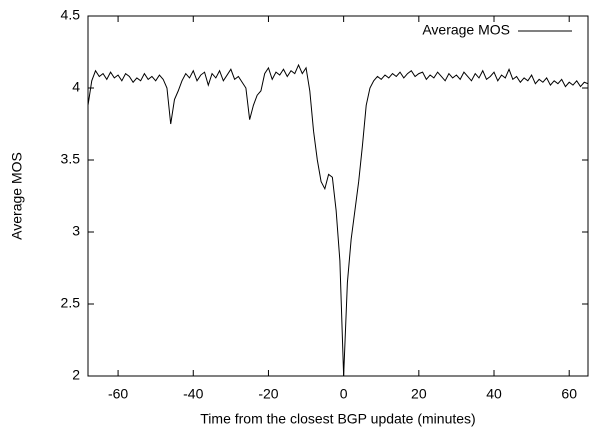 The image size is (590, 439). Describe the element at coordinates (419, 394) in the screenshot. I see `x-tick-label: 20` at that location.